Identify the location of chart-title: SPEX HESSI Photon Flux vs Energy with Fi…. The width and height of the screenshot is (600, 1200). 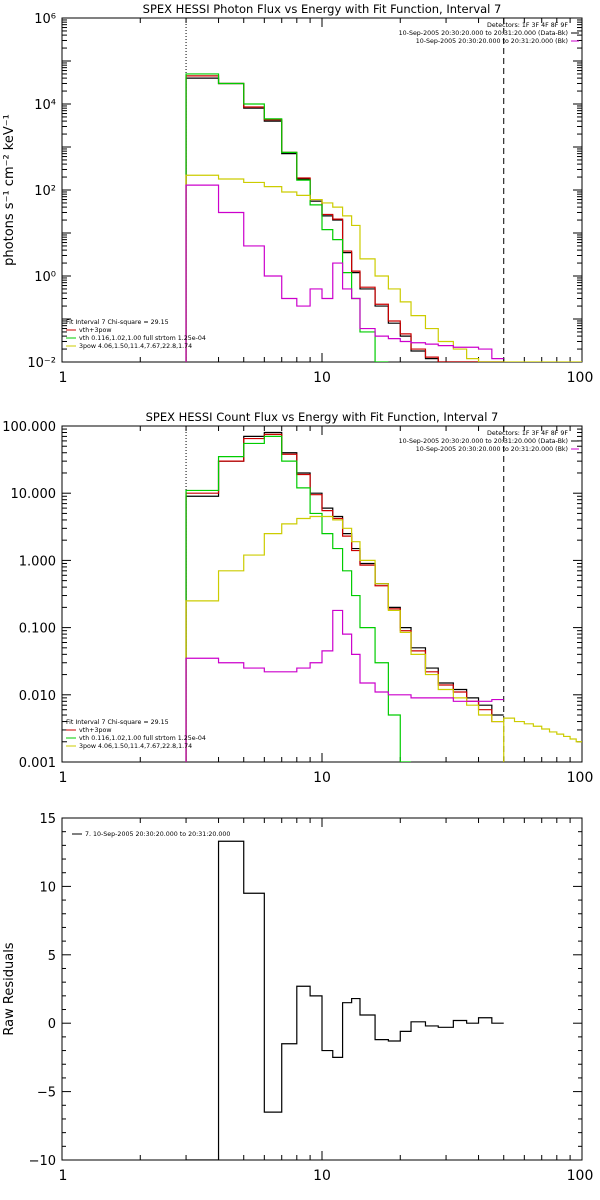
(322, 9).